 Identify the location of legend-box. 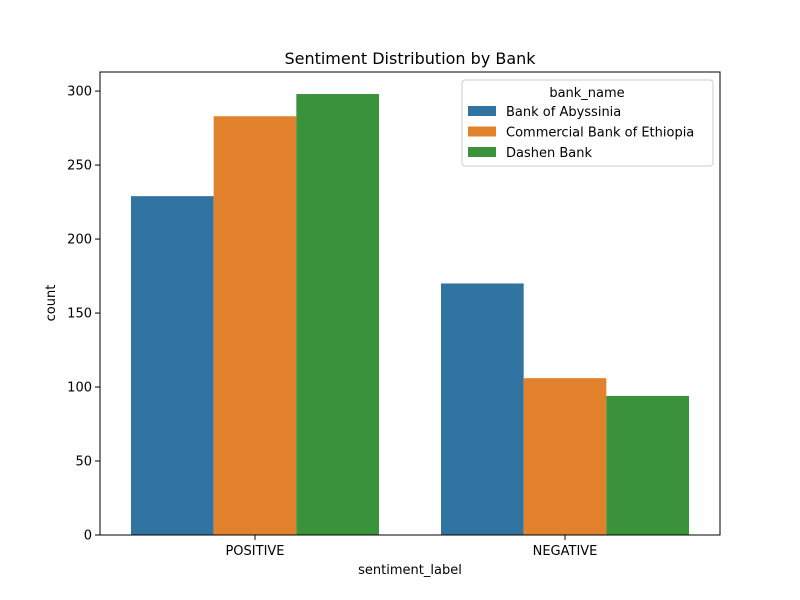
(587, 123).